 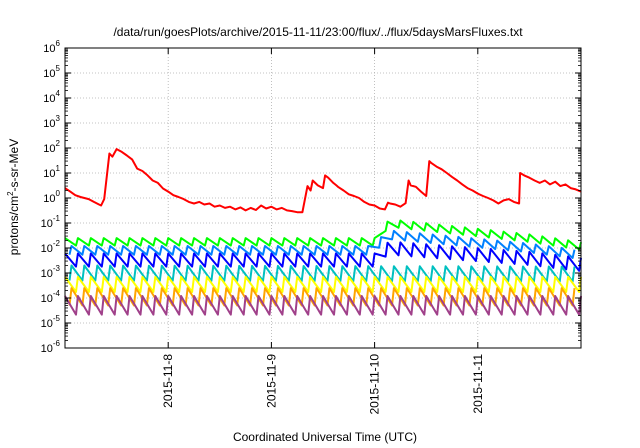 What do you see at coordinates (325, 437) in the screenshot?
I see `x-axis-label: Coordinated Universal Time (UTC)` at bounding box center [325, 437].